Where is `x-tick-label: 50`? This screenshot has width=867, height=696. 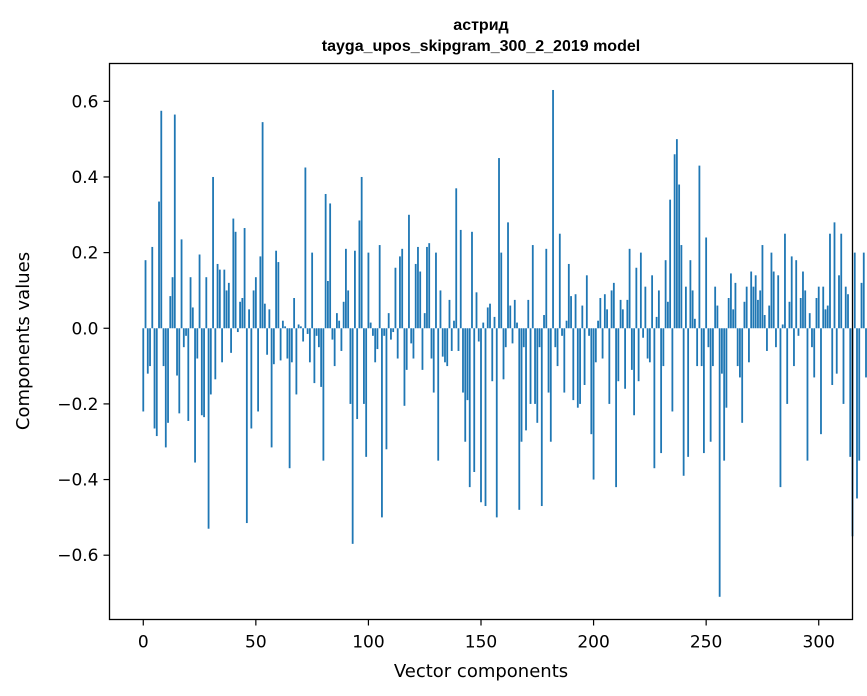 x-tick-label: 50 is located at coordinates (256, 643).